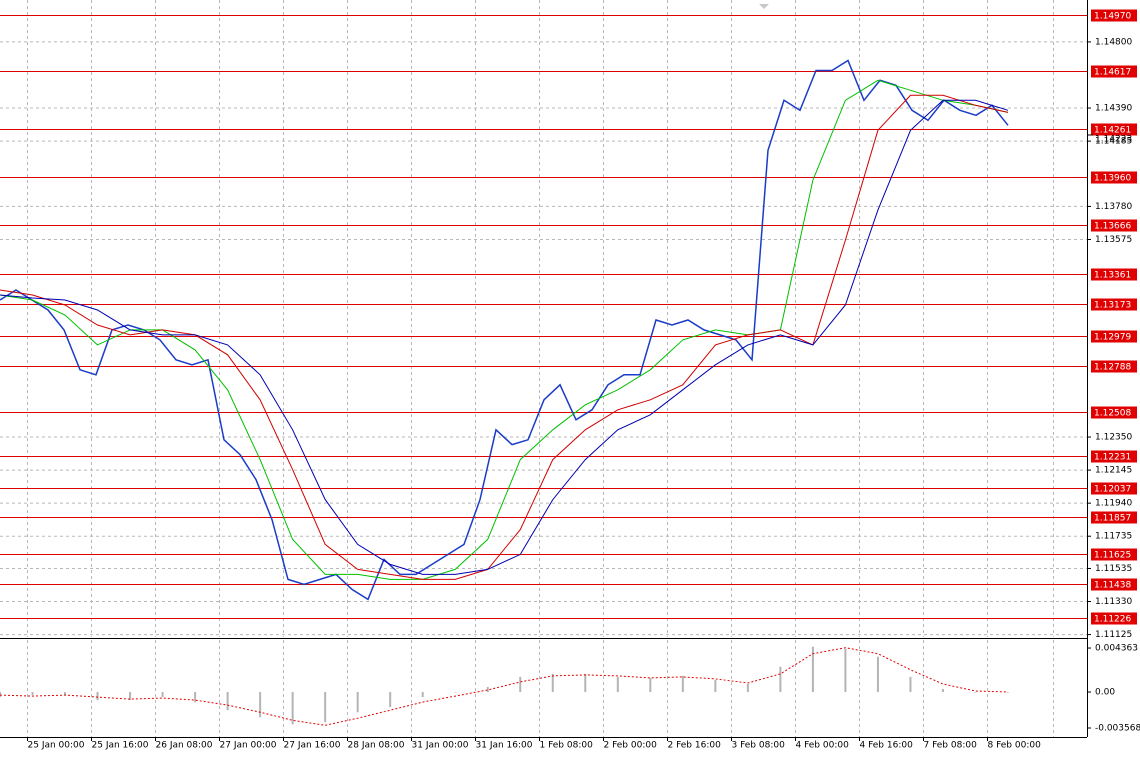  Describe the element at coordinates (1113, 602) in the screenshot. I see `y-tick-label: 1.11330` at that location.